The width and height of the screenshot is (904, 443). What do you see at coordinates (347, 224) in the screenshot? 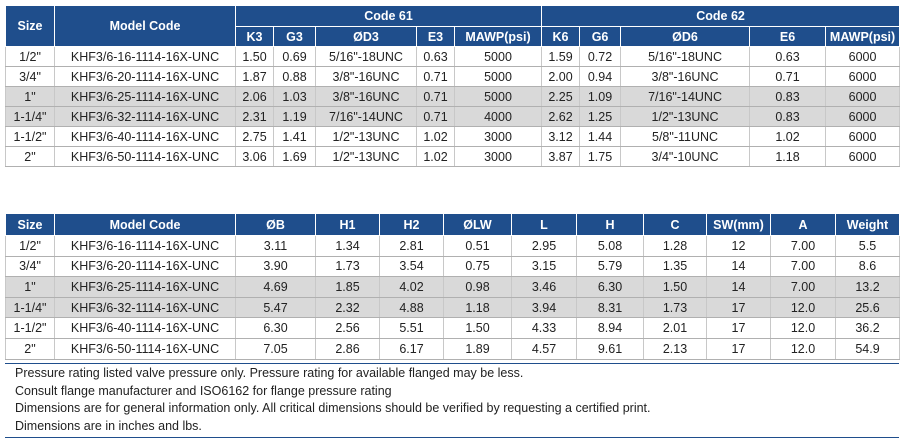
I see `h1-header: H1` at bounding box center [347, 224].